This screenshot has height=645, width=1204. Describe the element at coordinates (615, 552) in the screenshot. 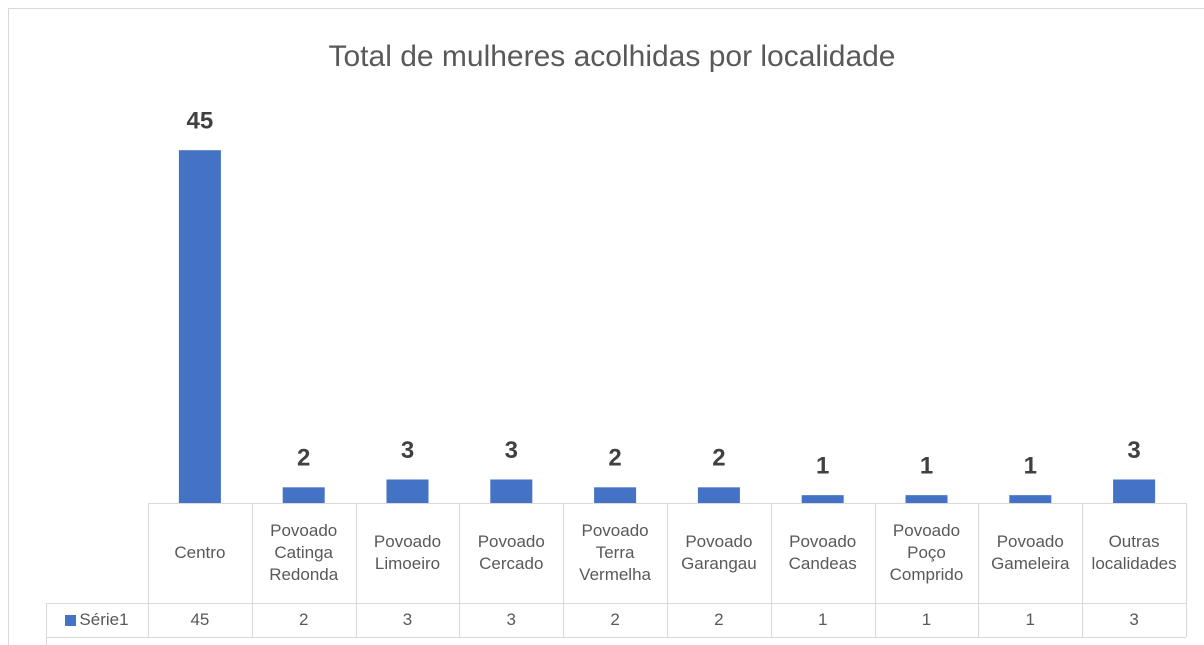

I see `category-label: Povoado Terra Vermelha` at that location.